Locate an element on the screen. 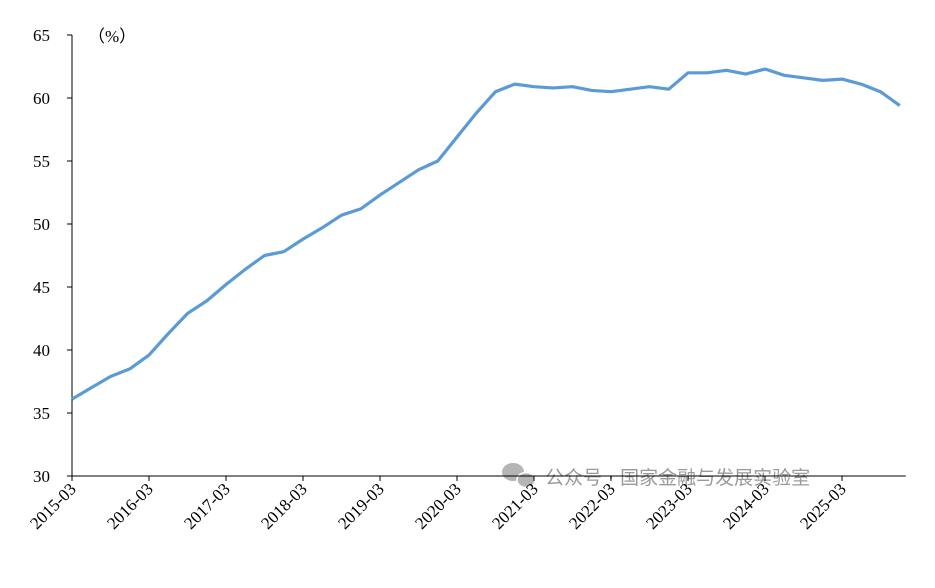 This screenshot has height=588, width=935. y-tick-label: 45 is located at coordinates (41, 287).